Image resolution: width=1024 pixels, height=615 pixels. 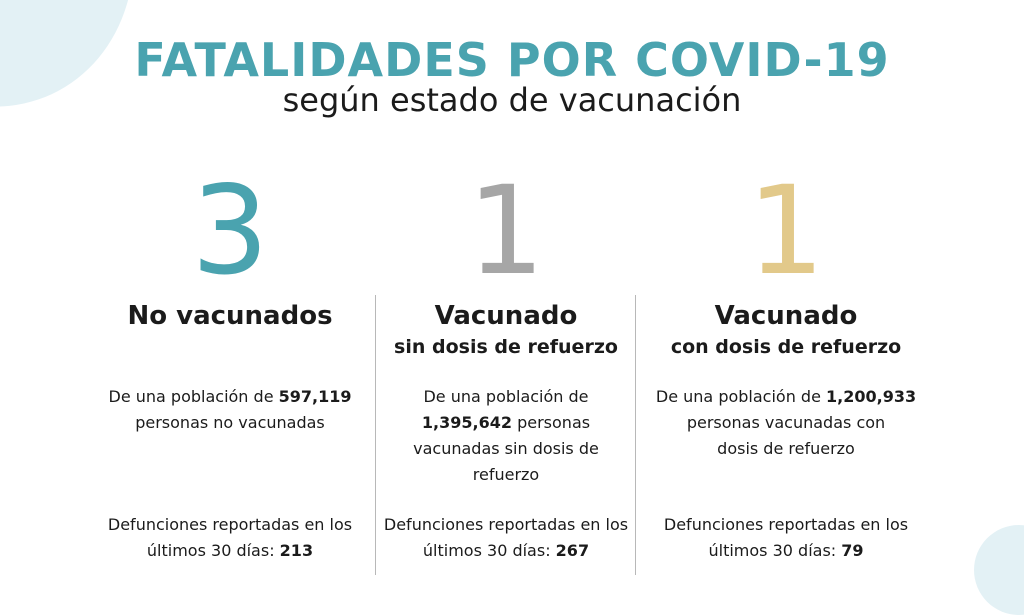 I want to click on population-value: 597,119, so click(x=315, y=396).